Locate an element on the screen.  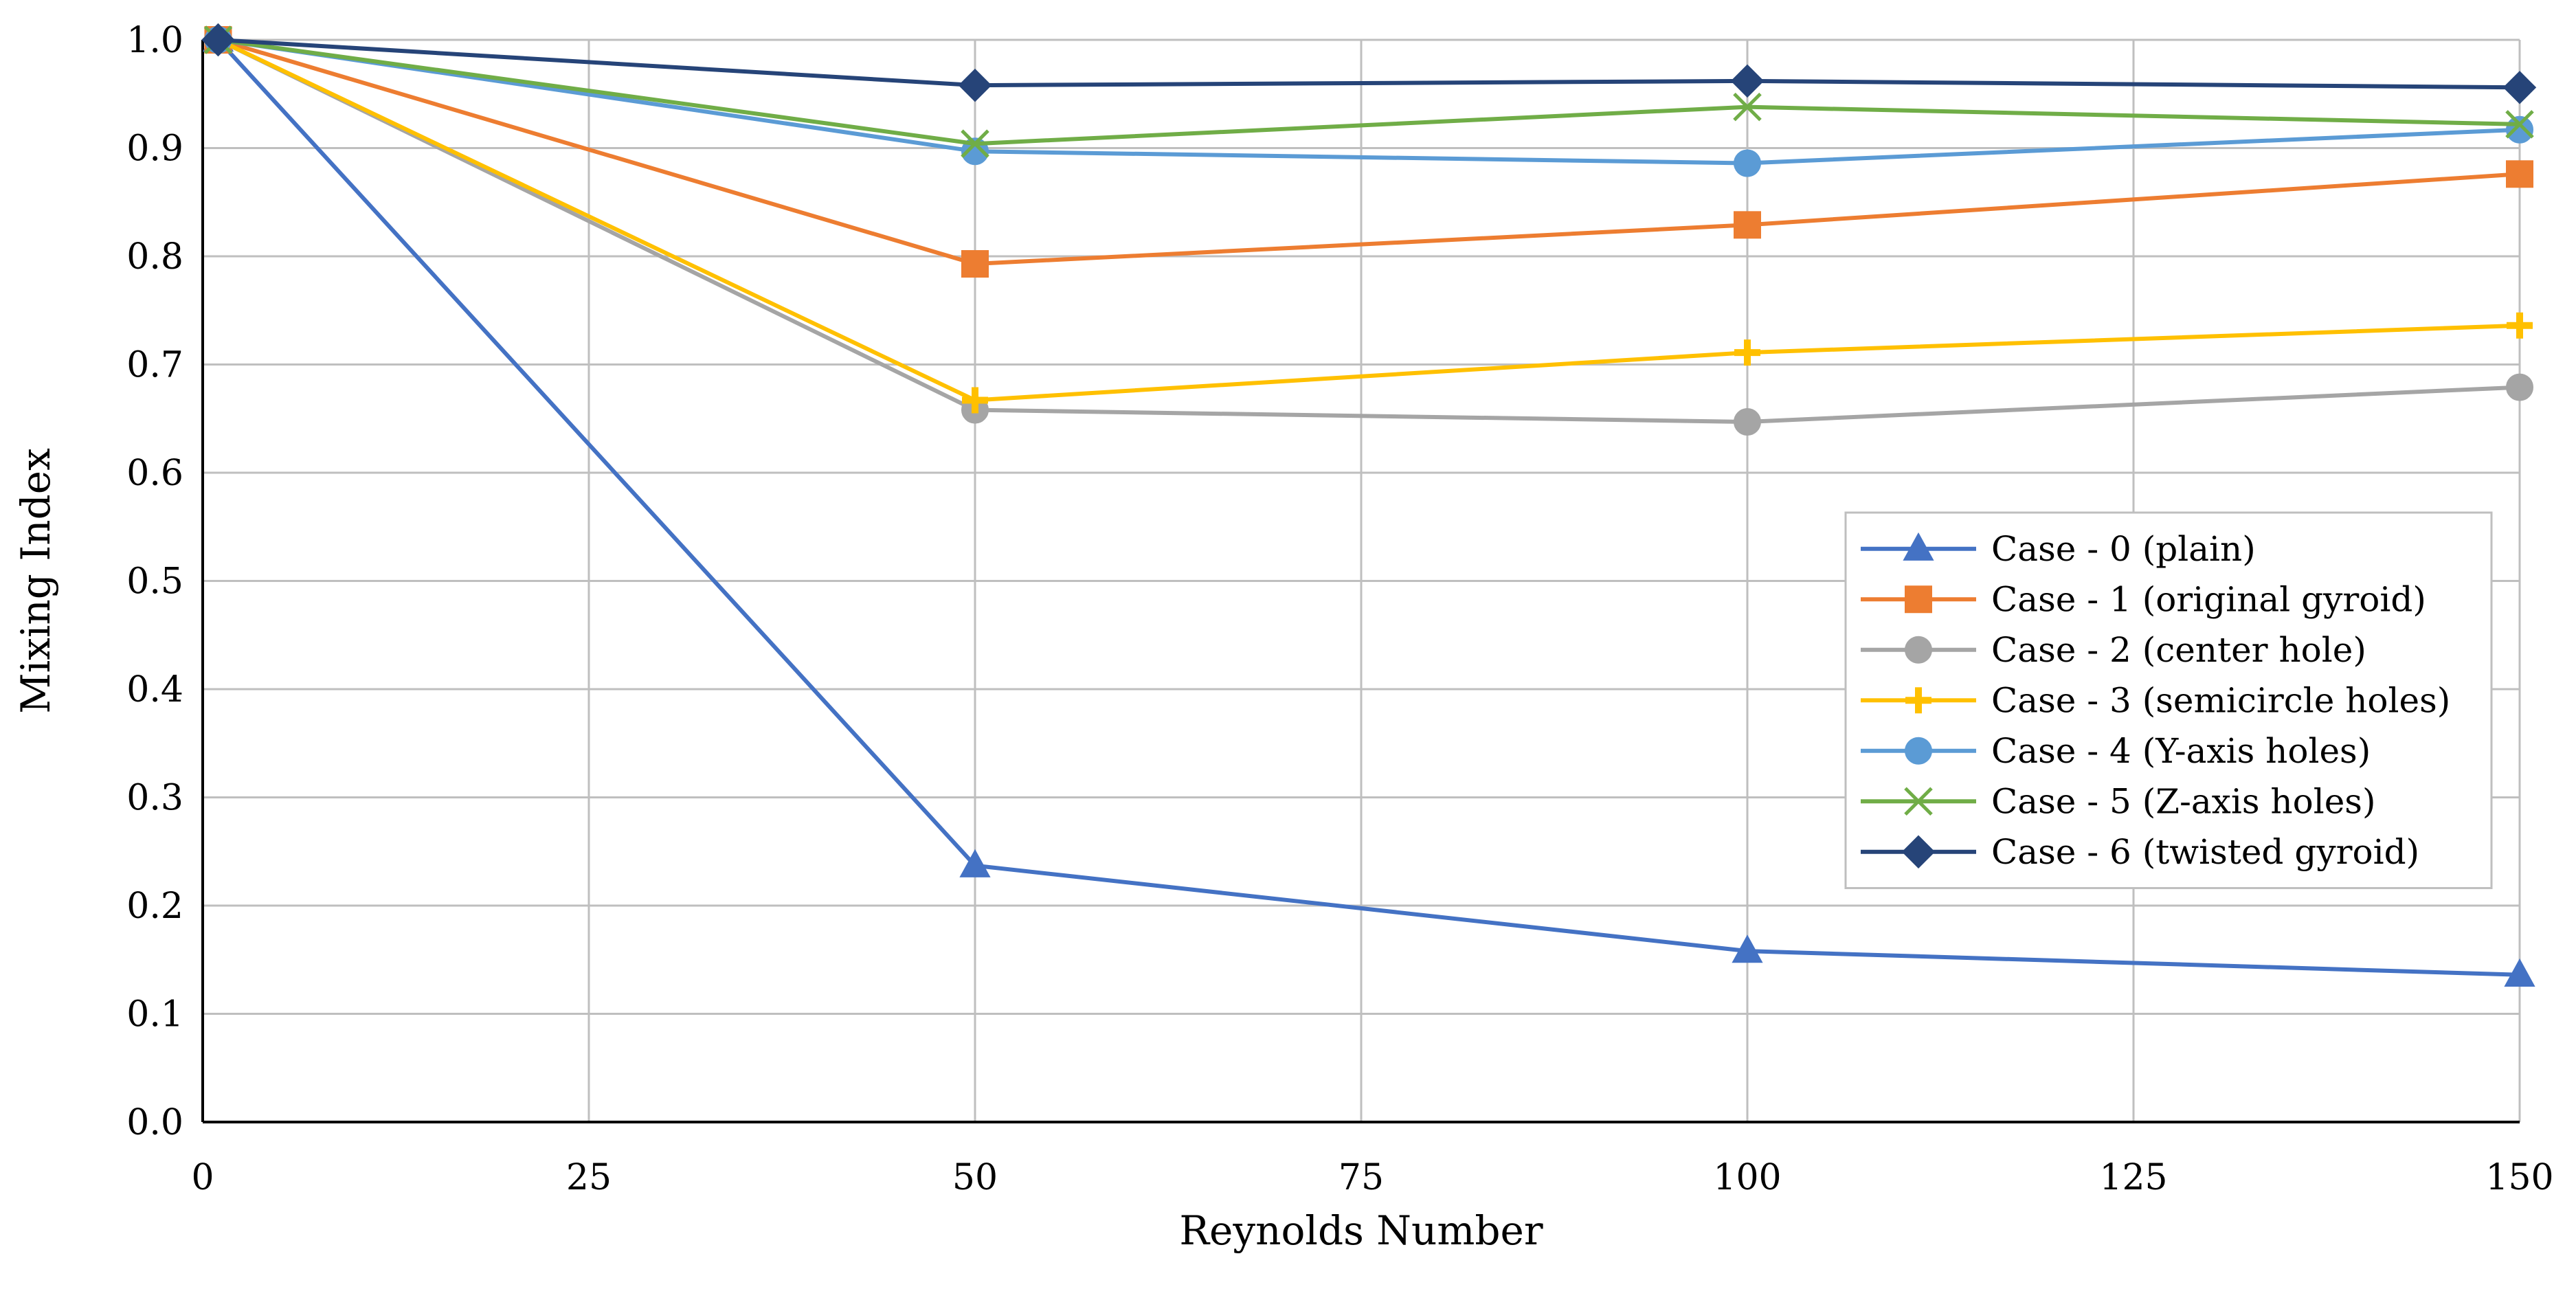
legend-item: Case - 3 (semicircle holes) is located at coordinates (2155, 700).